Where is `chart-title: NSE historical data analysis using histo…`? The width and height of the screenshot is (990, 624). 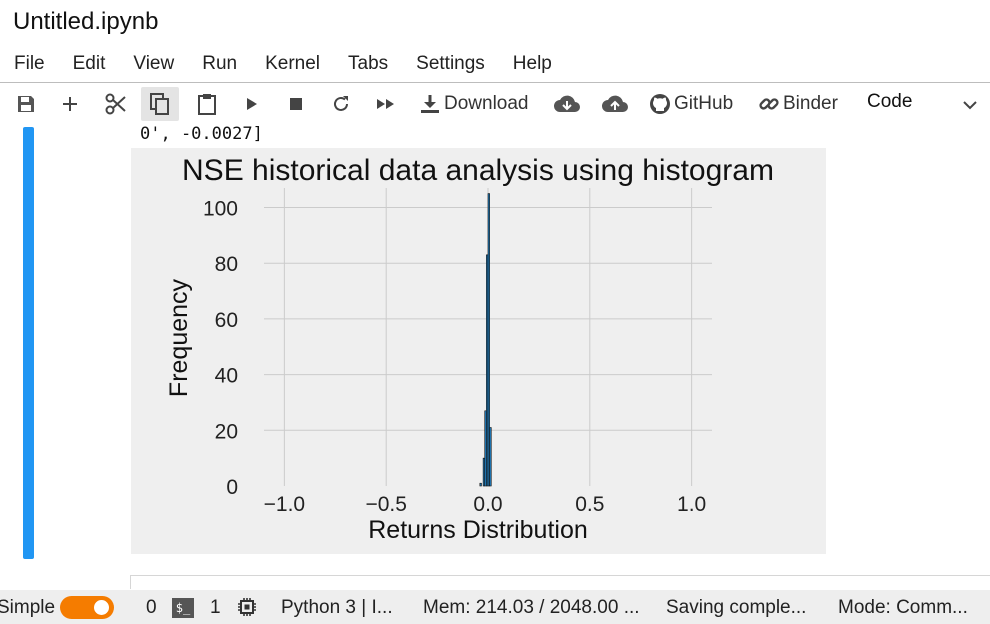
chart-title: NSE historical data analysis using histo… is located at coordinates (478, 170).